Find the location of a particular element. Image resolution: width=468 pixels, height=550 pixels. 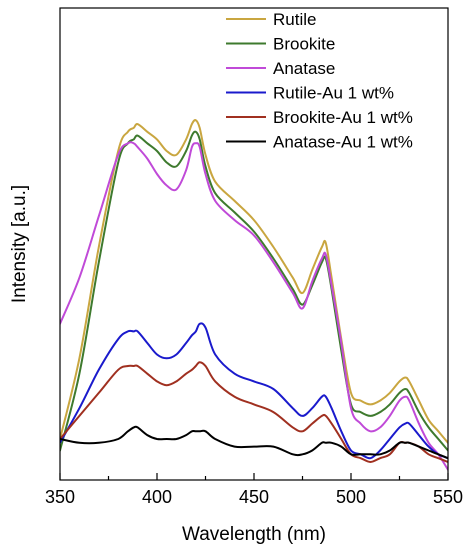

legend-label: Brookite-Au 1 wt% is located at coordinates (343, 117).